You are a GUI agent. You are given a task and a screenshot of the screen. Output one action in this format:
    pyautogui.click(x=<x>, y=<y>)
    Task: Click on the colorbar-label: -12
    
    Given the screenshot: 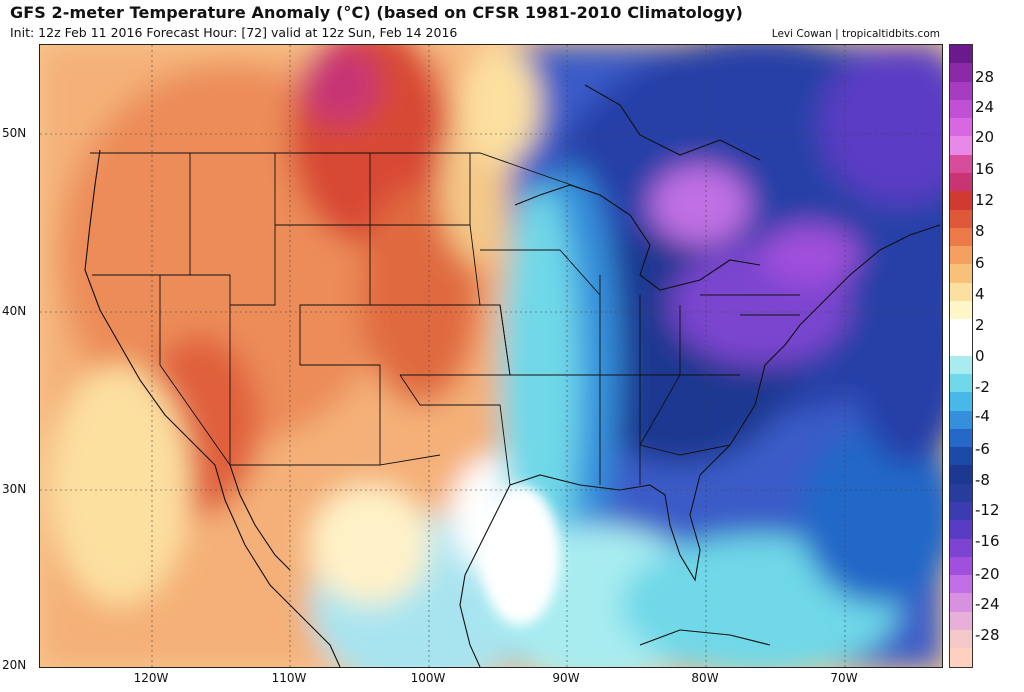 What is the action you would take?
    pyautogui.click(x=987, y=510)
    